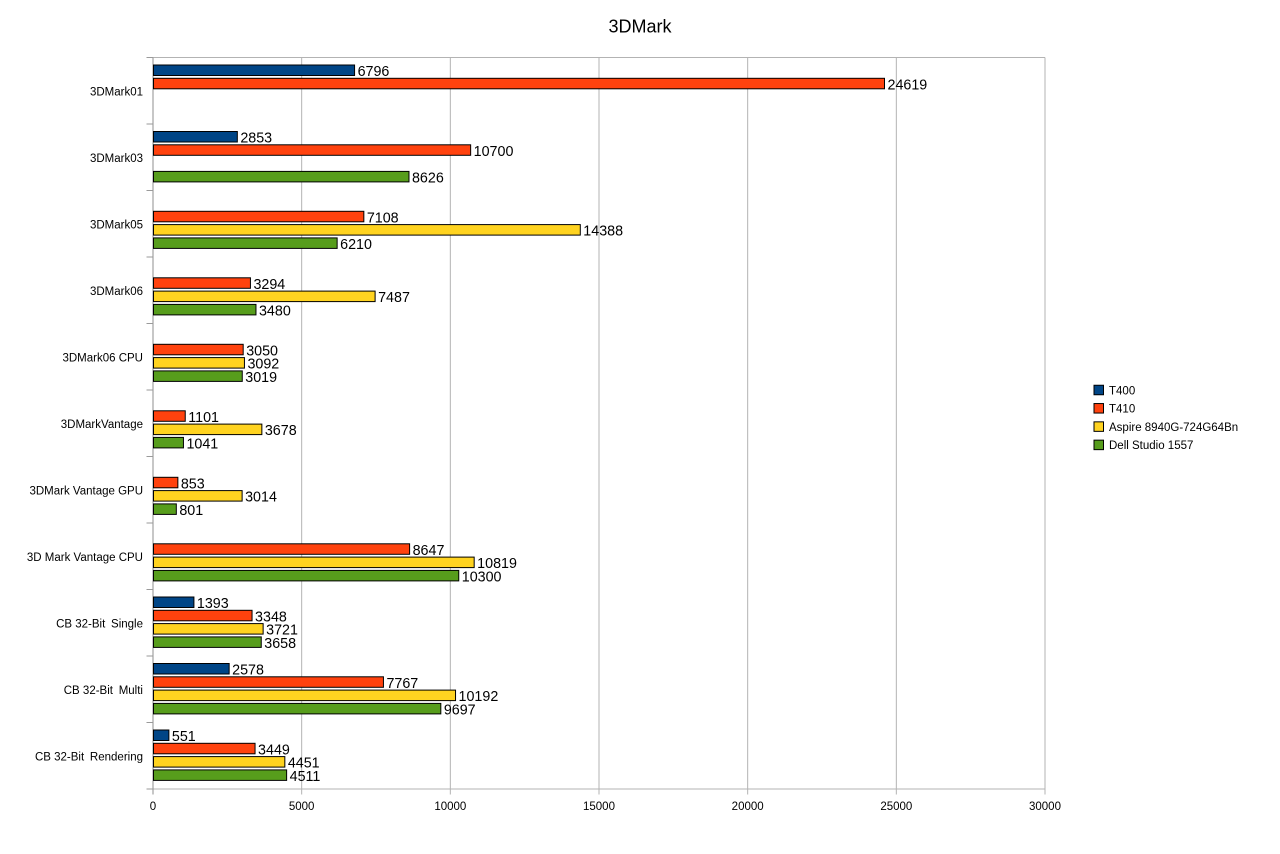 Image resolution: width=1280 pixels, height=854 pixels. What do you see at coordinates (479, 697) in the screenshot?
I see `svg-text: 10192` at bounding box center [479, 697].